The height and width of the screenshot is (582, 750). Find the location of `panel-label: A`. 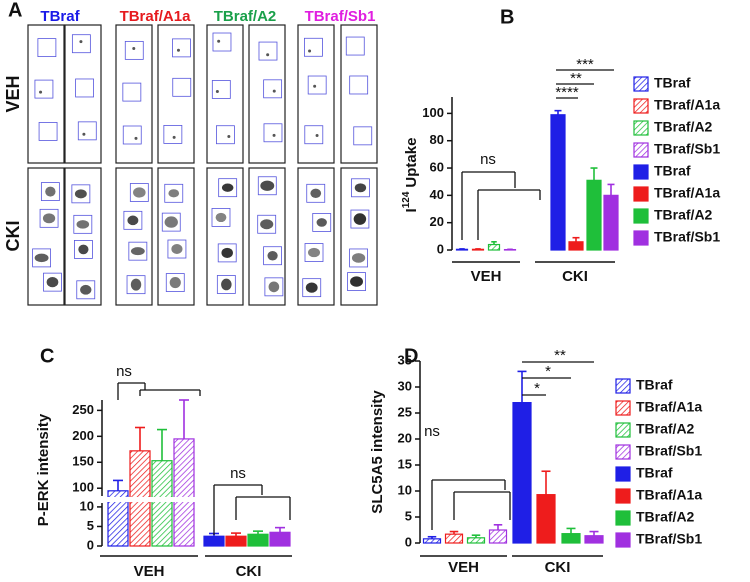

panel-label: A is located at coordinates (15, 10).